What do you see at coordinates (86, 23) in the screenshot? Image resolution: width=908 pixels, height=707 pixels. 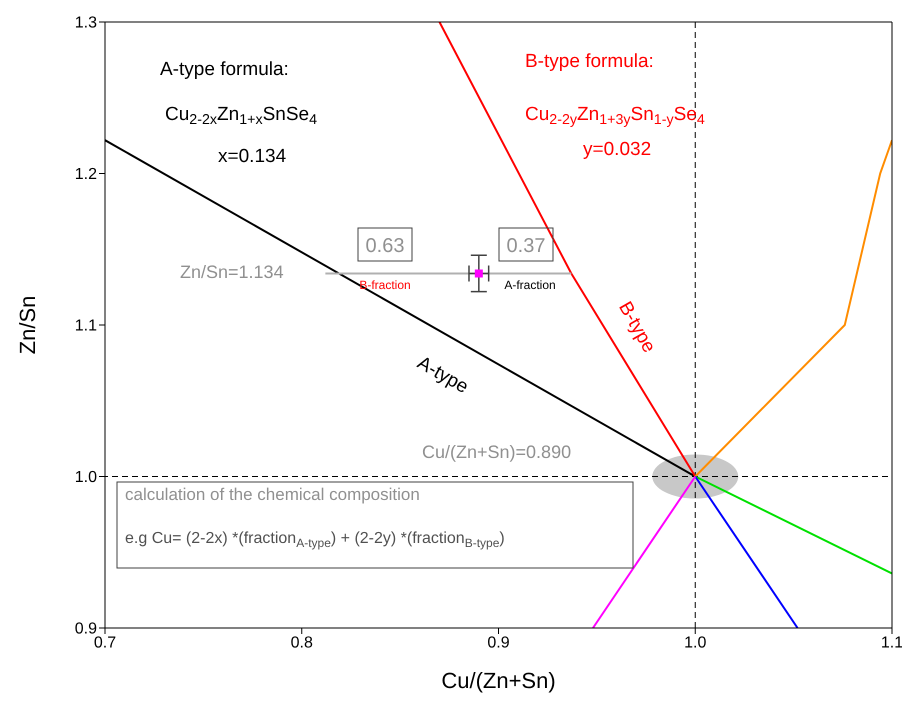 I see `y-tick-label: 1.3` at bounding box center [86, 23].